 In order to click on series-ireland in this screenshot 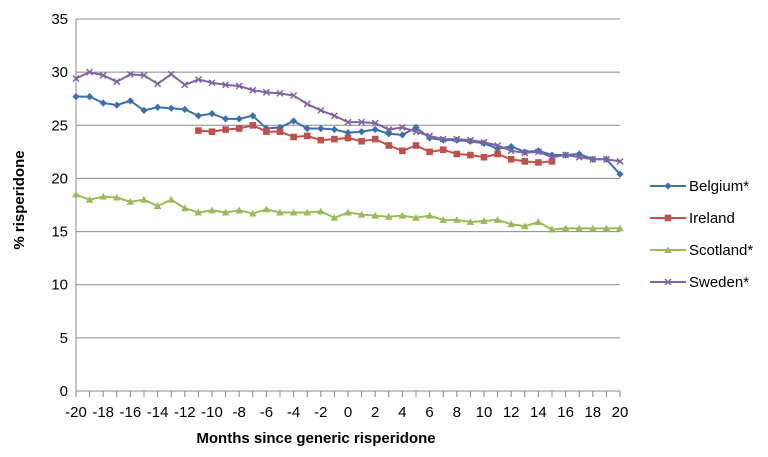, I will do `click(375, 143)`.